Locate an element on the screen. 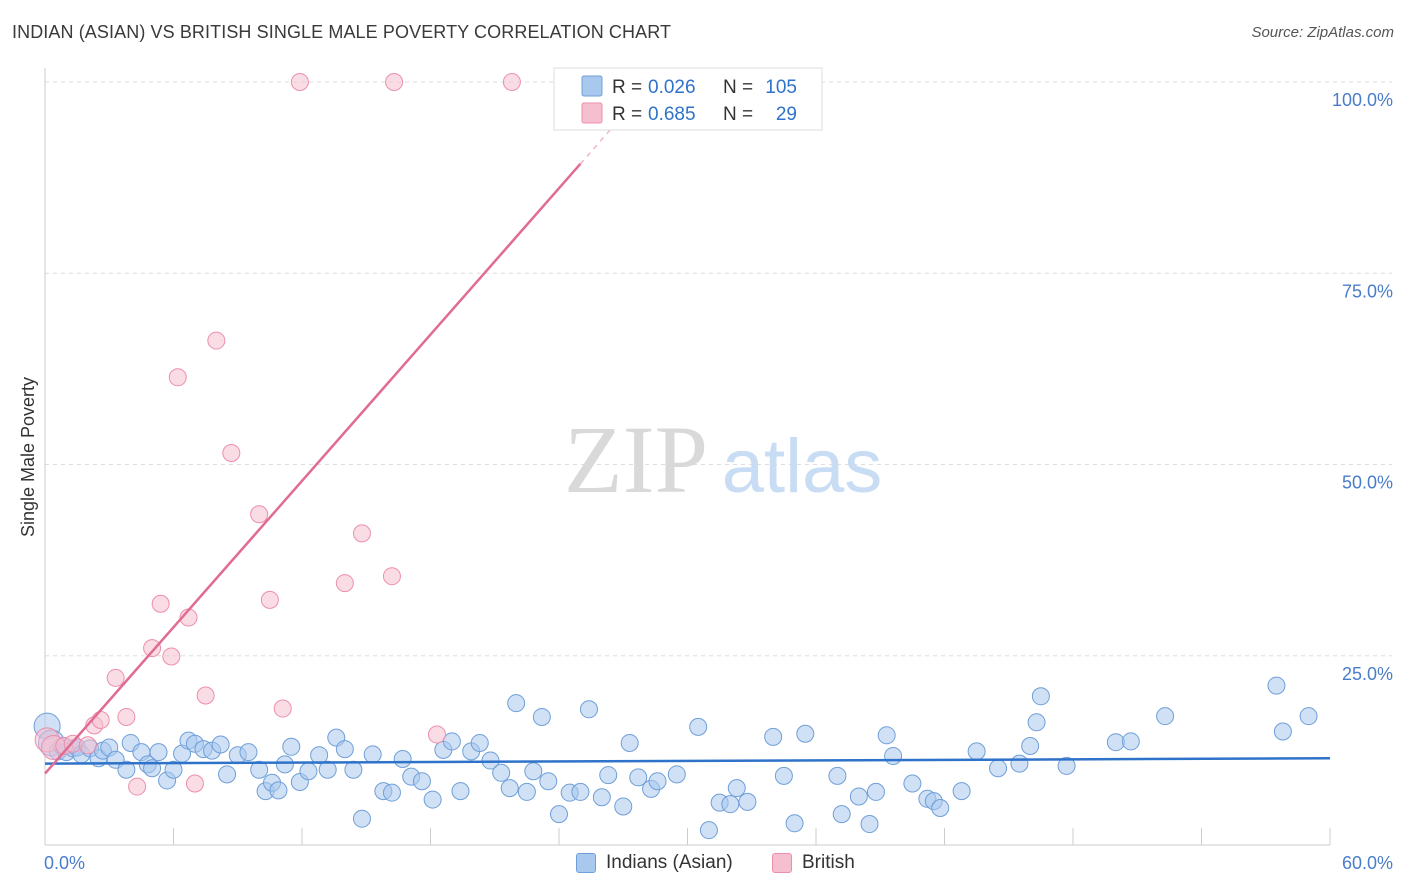  watermark-zip: ZIP is located at coordinates (636, 459).